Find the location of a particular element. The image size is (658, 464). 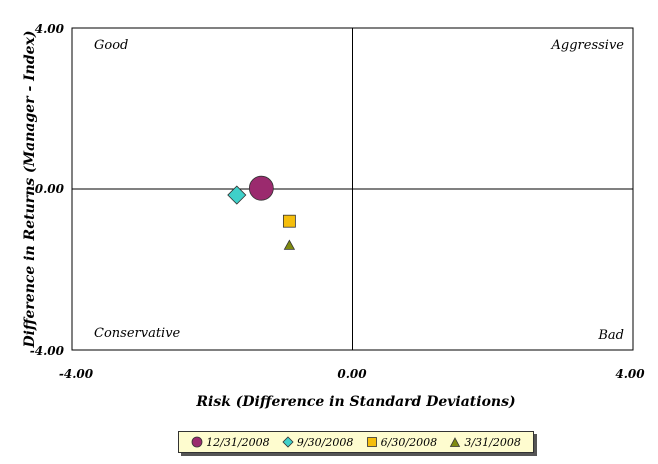

circle-marker-icon is located at coordinates (197, 442).